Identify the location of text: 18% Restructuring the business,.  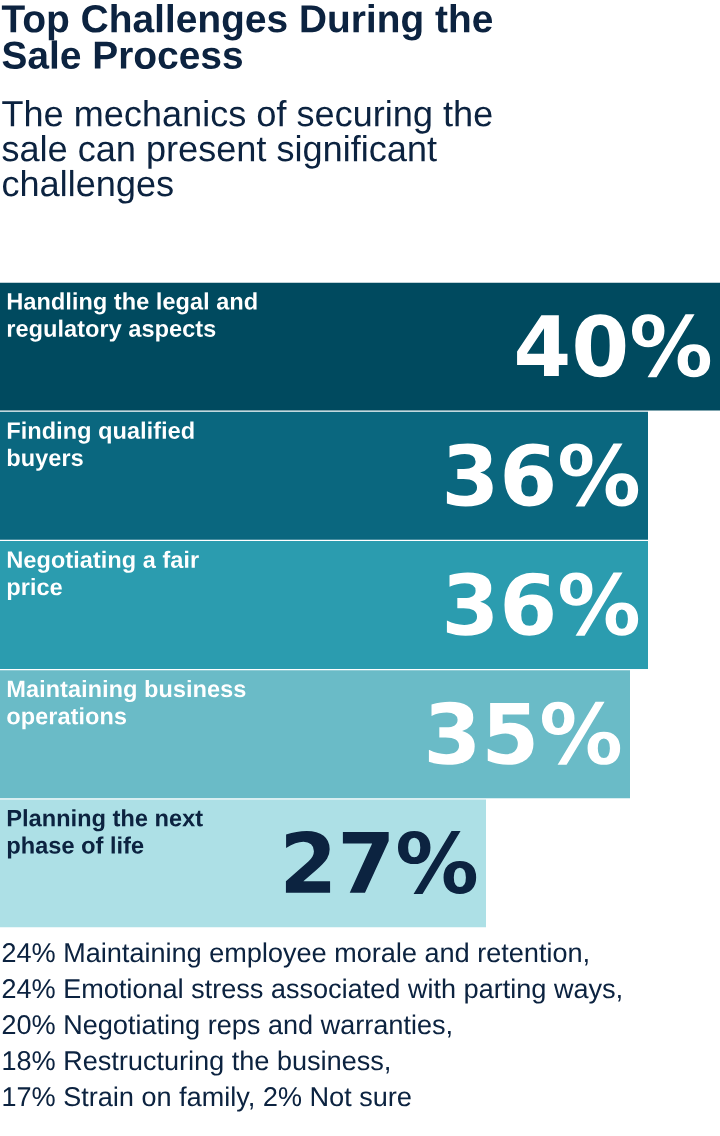
(196, 1063).